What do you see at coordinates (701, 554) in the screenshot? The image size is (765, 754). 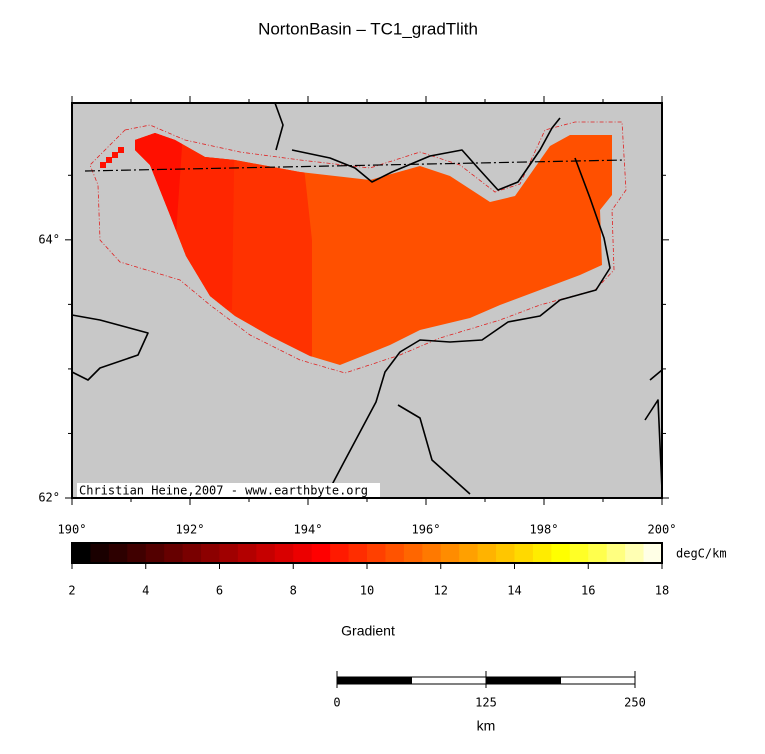 I see `colorbar-unit: degC/km` at bounding box center [701, 554].